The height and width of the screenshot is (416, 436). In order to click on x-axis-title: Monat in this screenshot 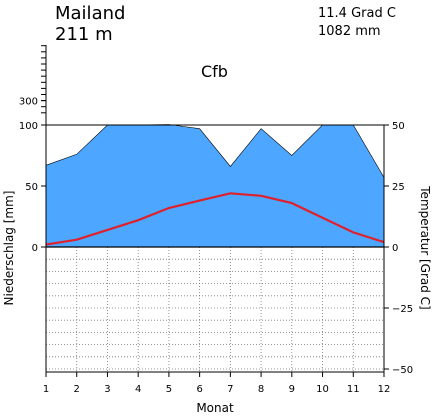, I will do `click(215, 408)`.